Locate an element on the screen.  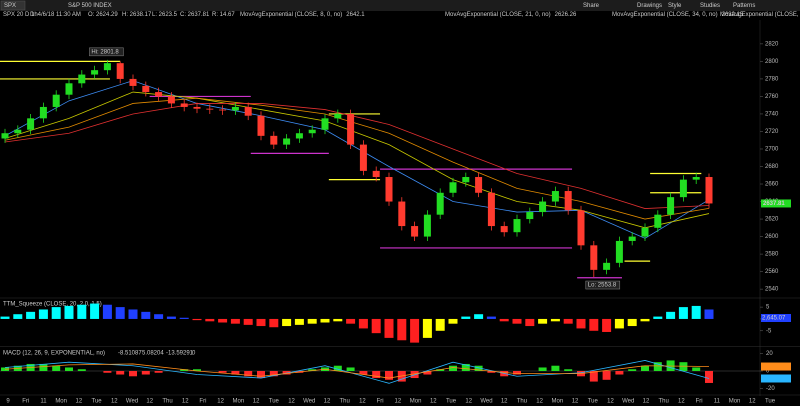
menu-item: Style is located at coordinates (675, 6).